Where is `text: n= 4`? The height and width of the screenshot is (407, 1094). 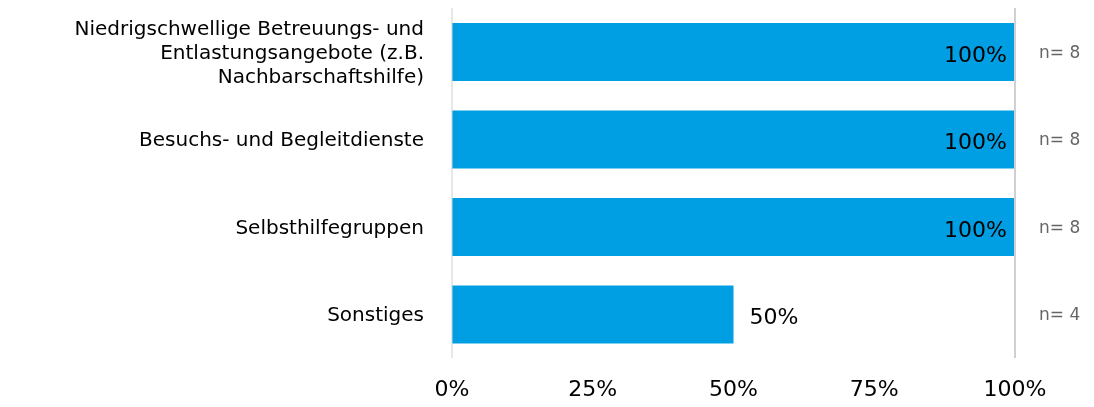
text: n= 4 is located at coordinates (1060, 314).